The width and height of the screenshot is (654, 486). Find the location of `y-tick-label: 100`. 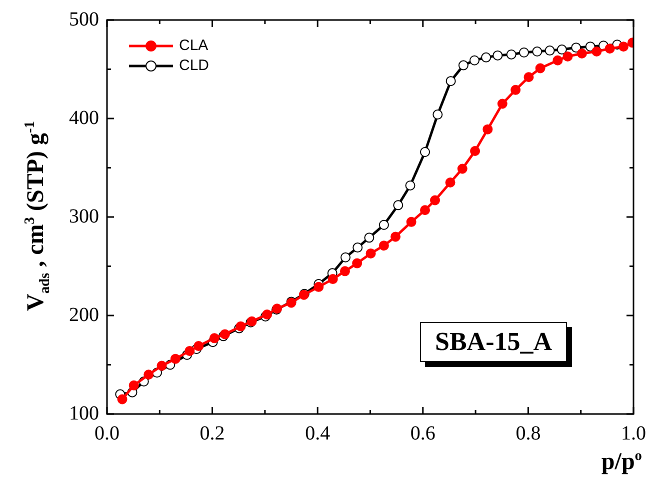

y-tick-label: 100 is located at coordinates (84, 413).